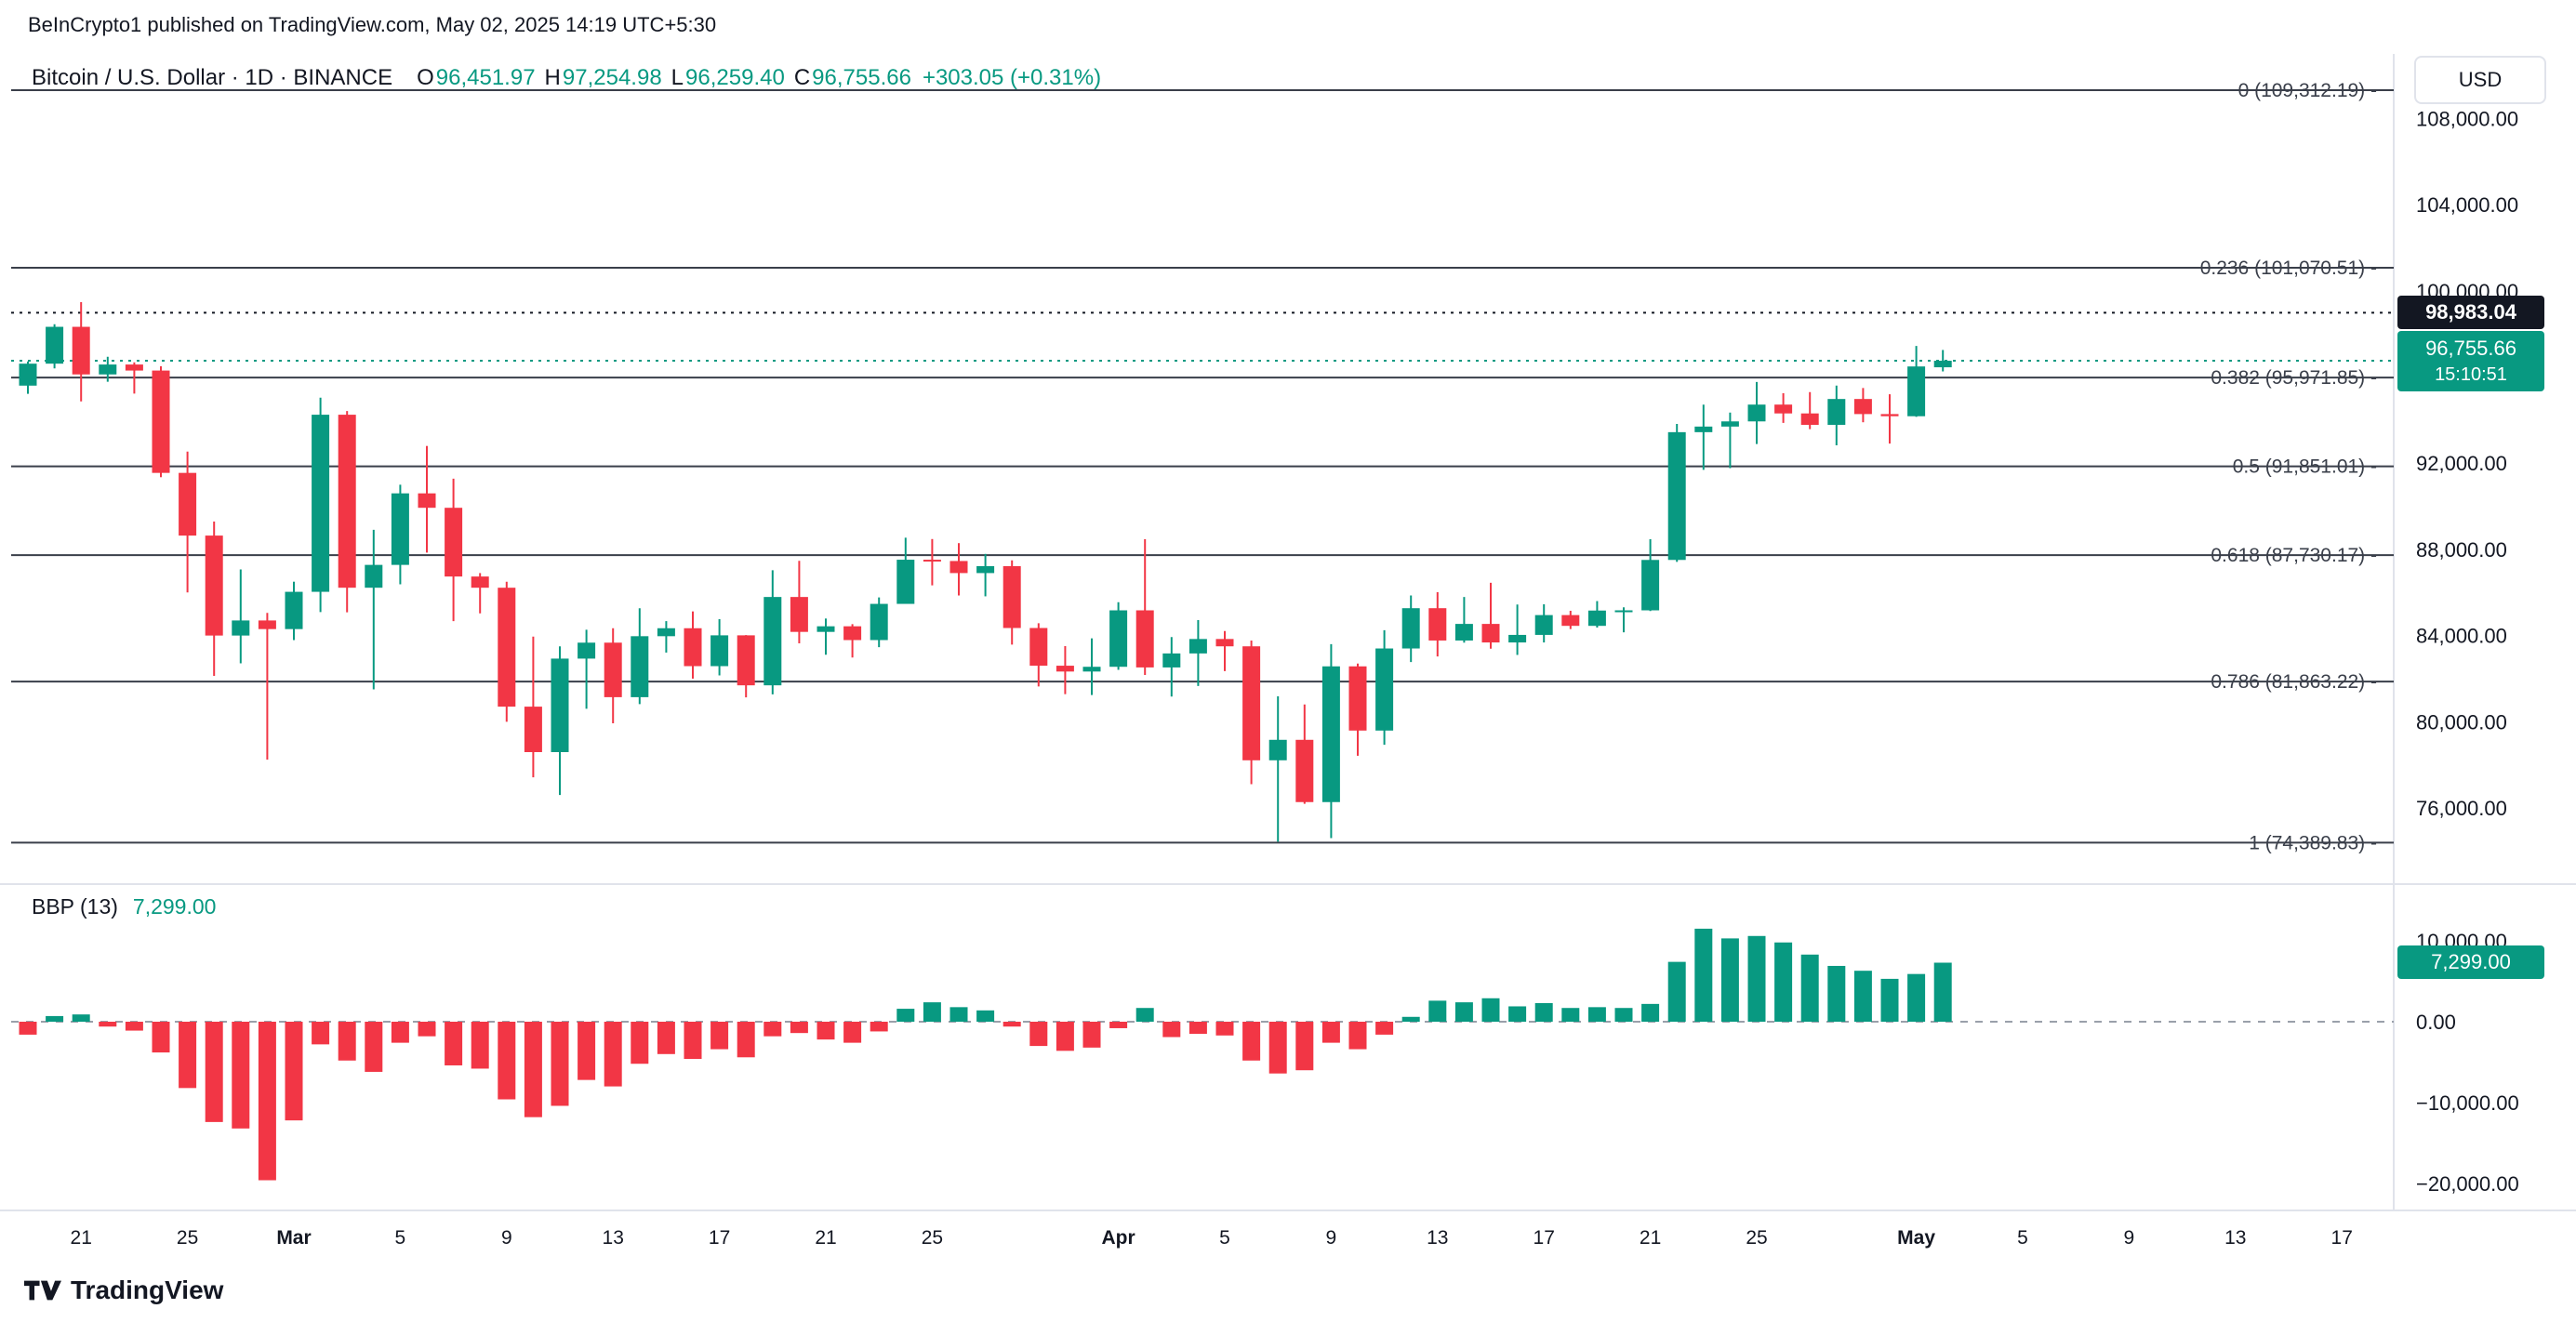 The image size is (2576, 1322). I want to click on price-axis-label: 104,000.00, so click(2467, 205).